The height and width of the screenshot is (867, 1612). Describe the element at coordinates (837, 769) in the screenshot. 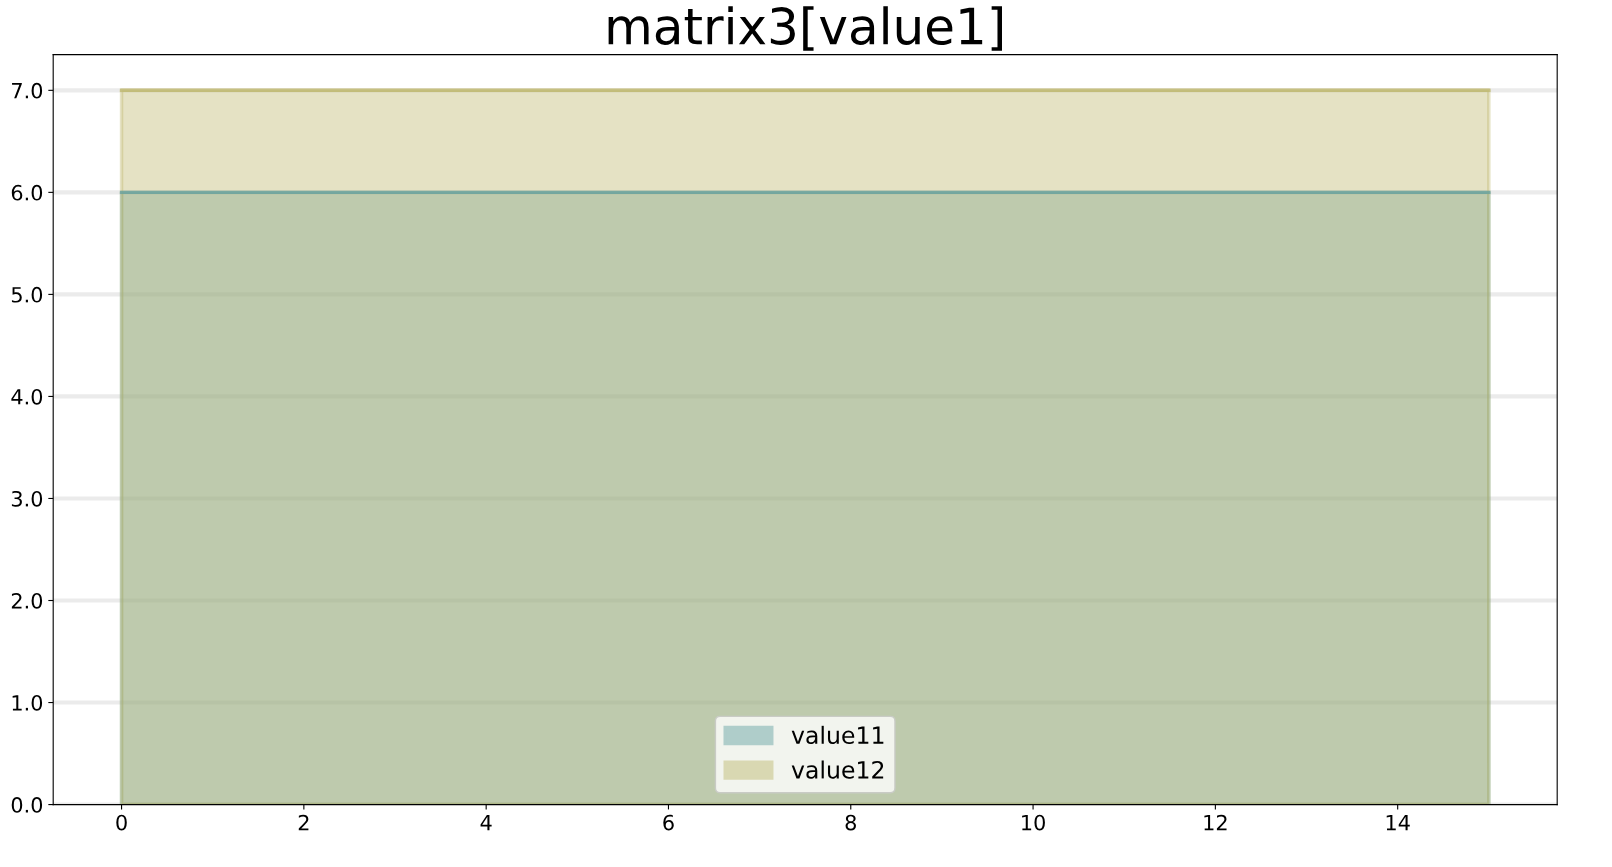

I see `legend-label: value12` at that location.